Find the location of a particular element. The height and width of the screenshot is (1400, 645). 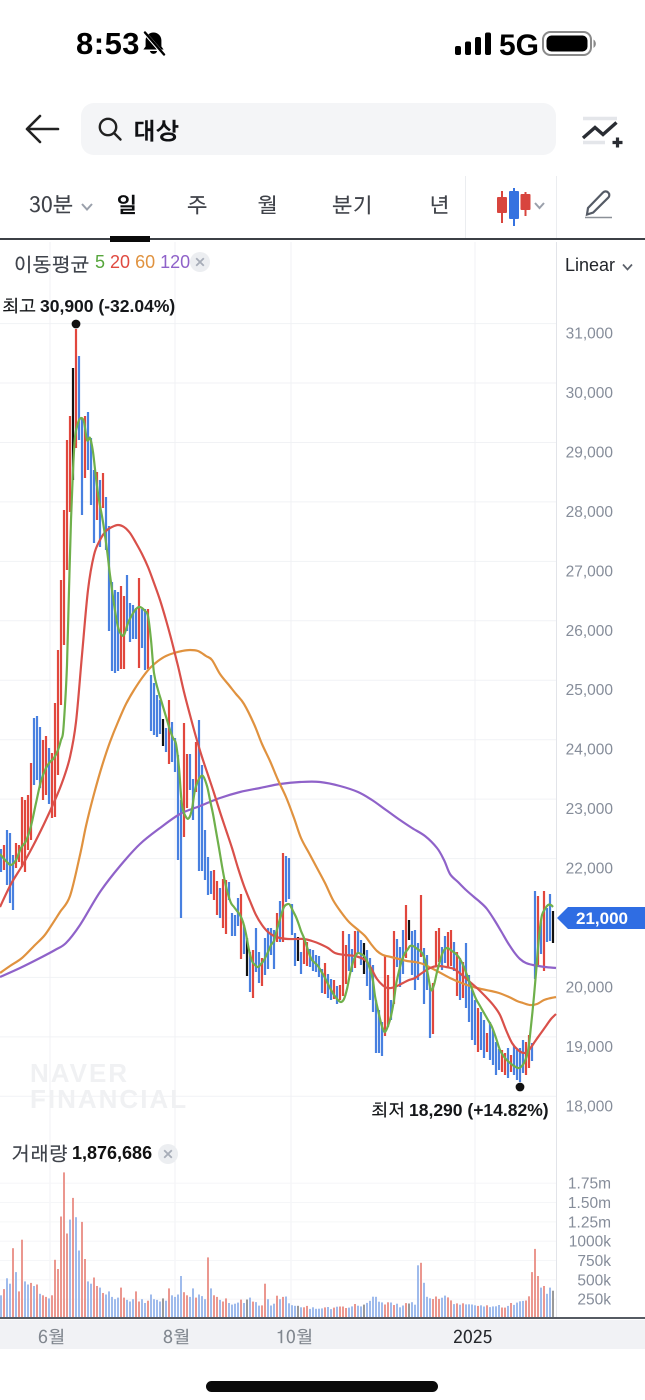

svg-text: NAVER is located at coordinates (79, 1073).